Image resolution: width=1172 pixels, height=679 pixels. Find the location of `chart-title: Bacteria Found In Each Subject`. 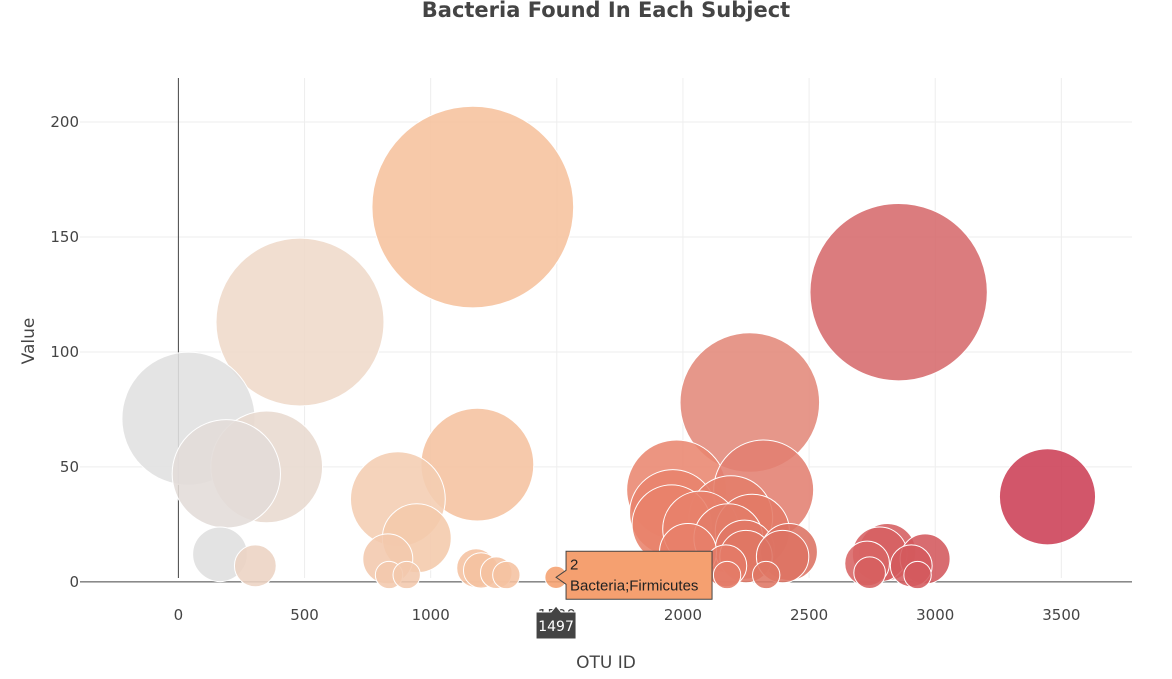

chart-title: Bacteria Found In Each Subject is located at coordinates (606, 11).